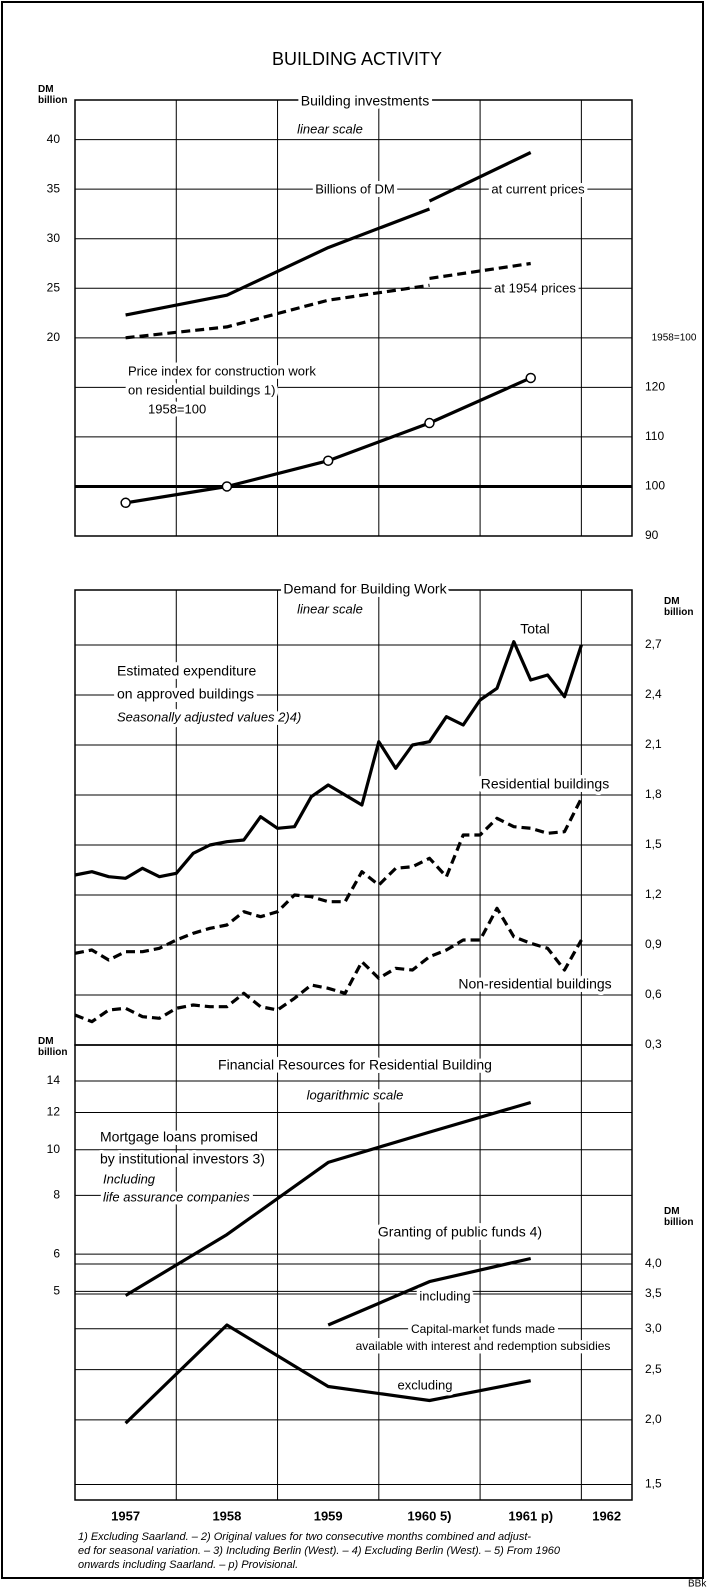  What do you see at coordinates (328, 1515) in the screenshot?
I see `x-tick-label: 1959` at bounding box center [328, 1515].